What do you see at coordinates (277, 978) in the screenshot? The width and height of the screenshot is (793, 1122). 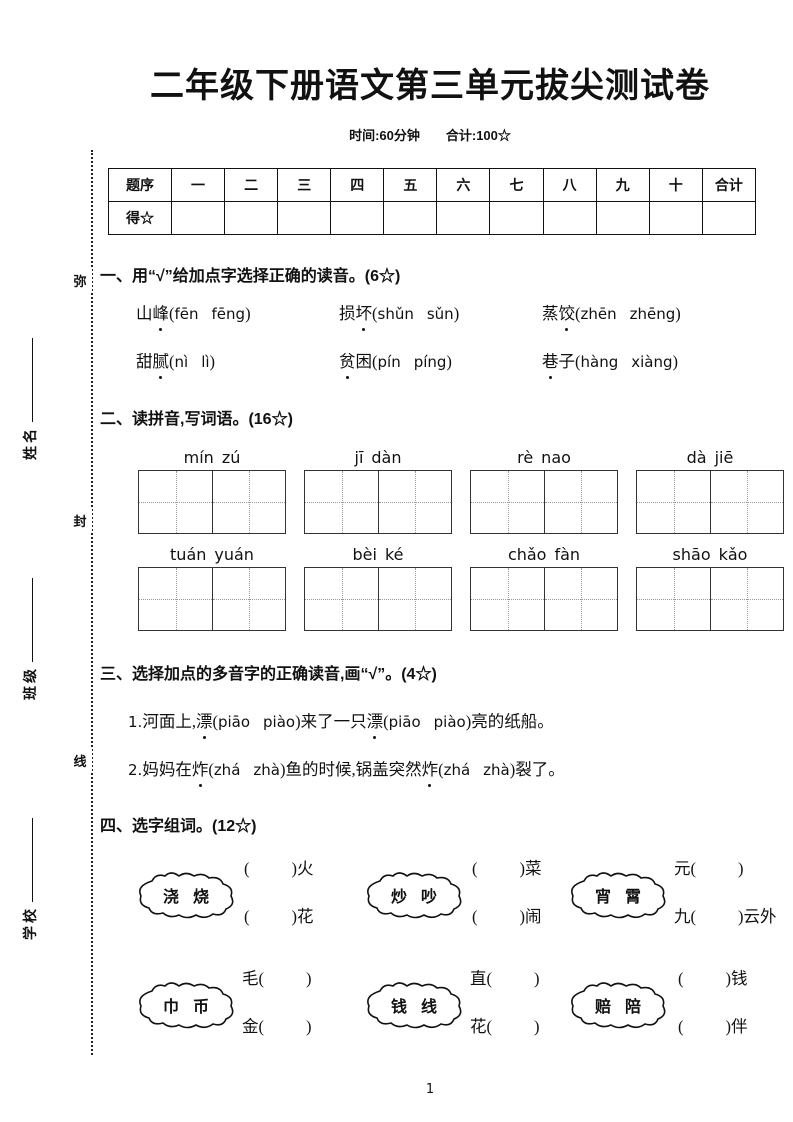 I see `word-group-4-blank-top: 毛()` at bounding box center [277, 978].